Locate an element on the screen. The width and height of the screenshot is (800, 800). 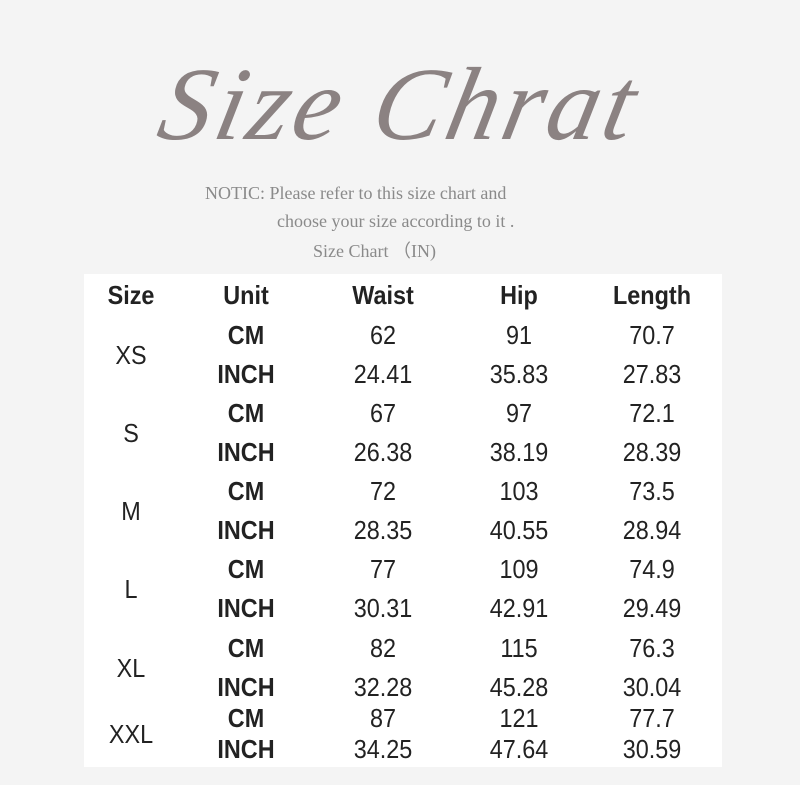
cm-value: 72.1 is located at coordinates (652, 413).